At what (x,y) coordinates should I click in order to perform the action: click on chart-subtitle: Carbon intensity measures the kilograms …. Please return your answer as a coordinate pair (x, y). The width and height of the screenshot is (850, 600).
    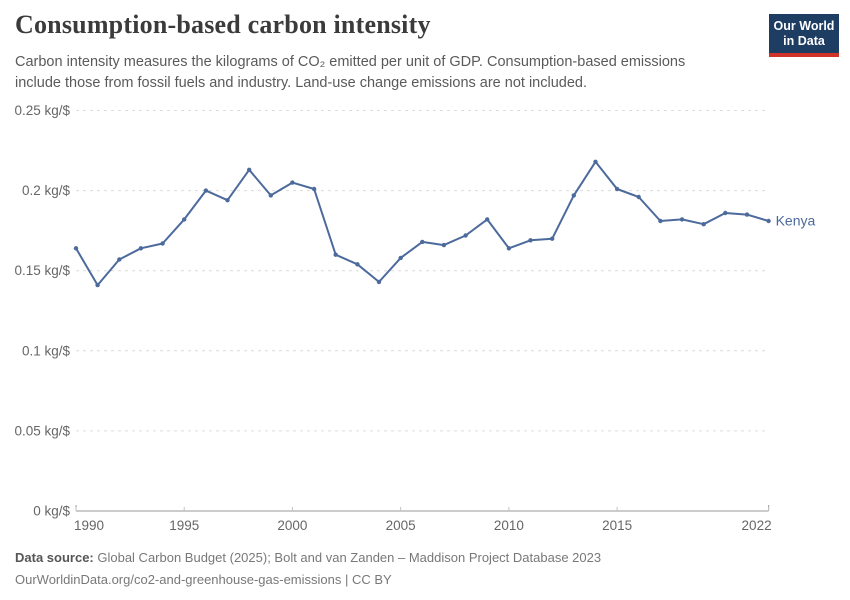
    Looking at the image, I should click on (350, 72).